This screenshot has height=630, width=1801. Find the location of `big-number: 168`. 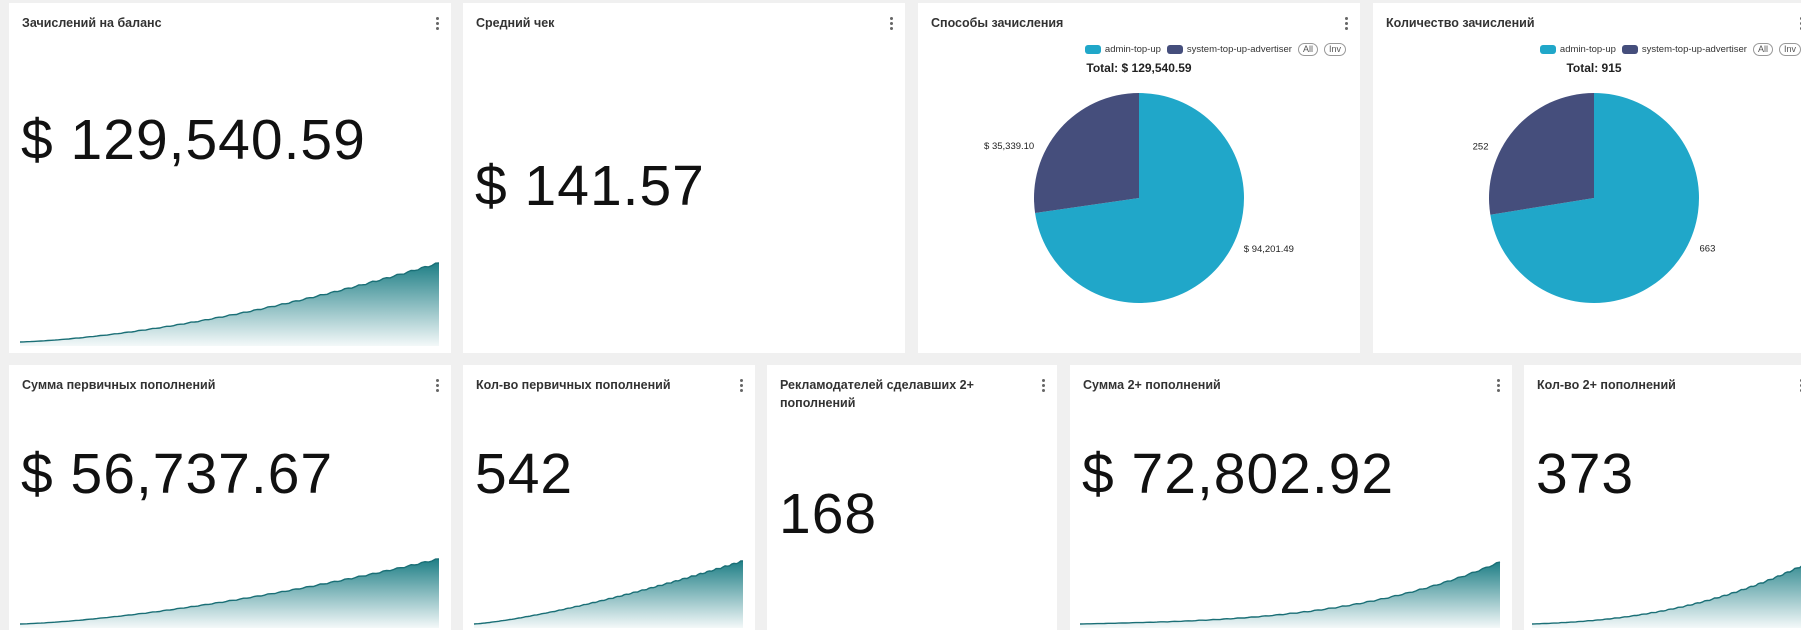

big-number: 168 is located at coordinates (828, 514).